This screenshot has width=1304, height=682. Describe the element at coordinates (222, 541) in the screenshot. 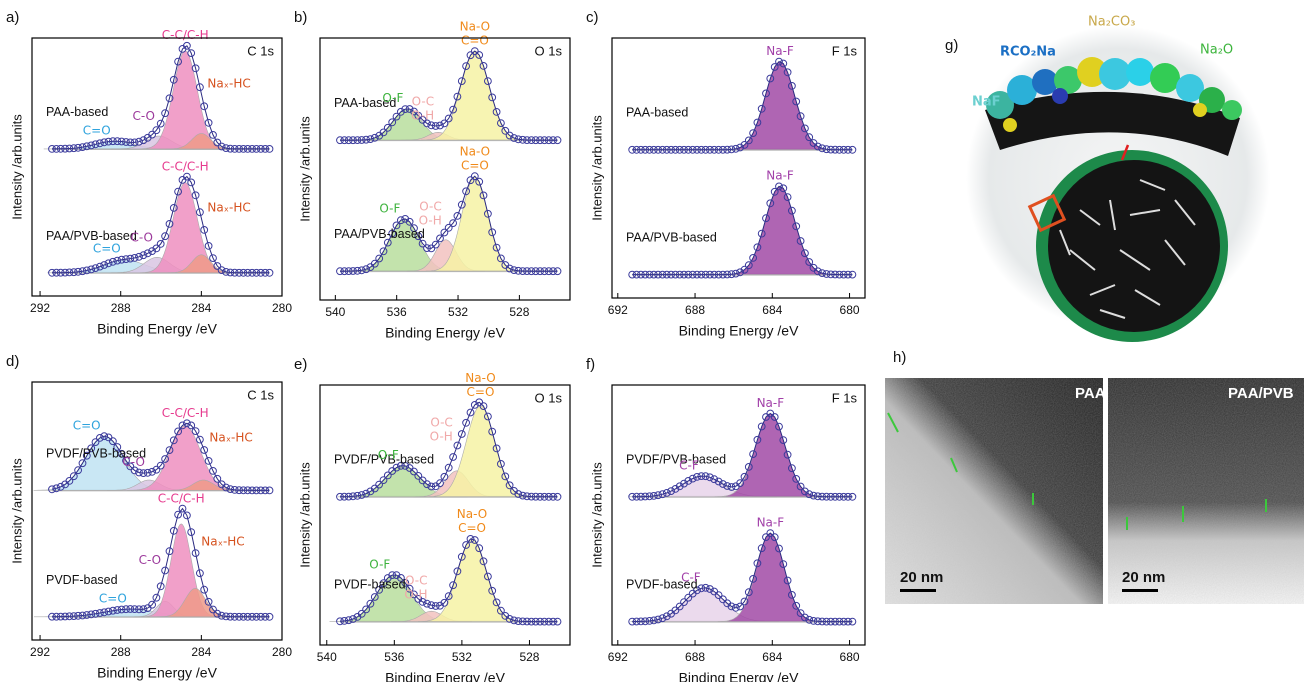

I see `peak-label: Naₓ-HC` at that location.